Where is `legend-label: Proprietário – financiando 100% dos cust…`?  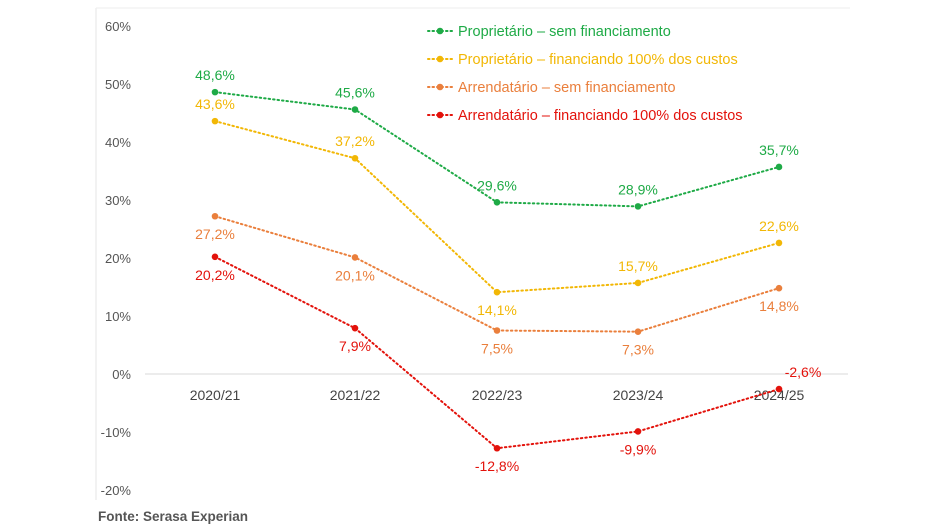 legend-label: Proprietário – financiando 100% dos cust… is located at coordinates (598, 60).